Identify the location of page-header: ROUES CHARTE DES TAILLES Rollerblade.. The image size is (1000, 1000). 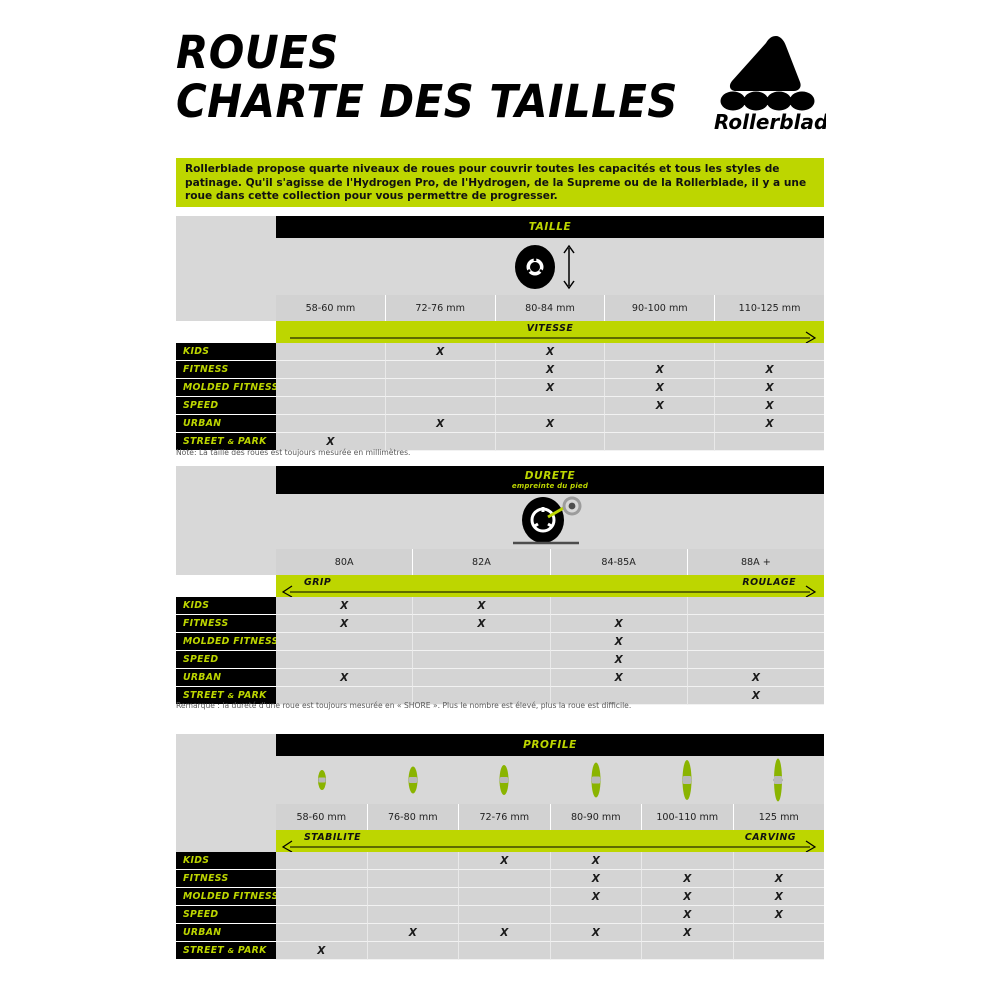
(512, 90).